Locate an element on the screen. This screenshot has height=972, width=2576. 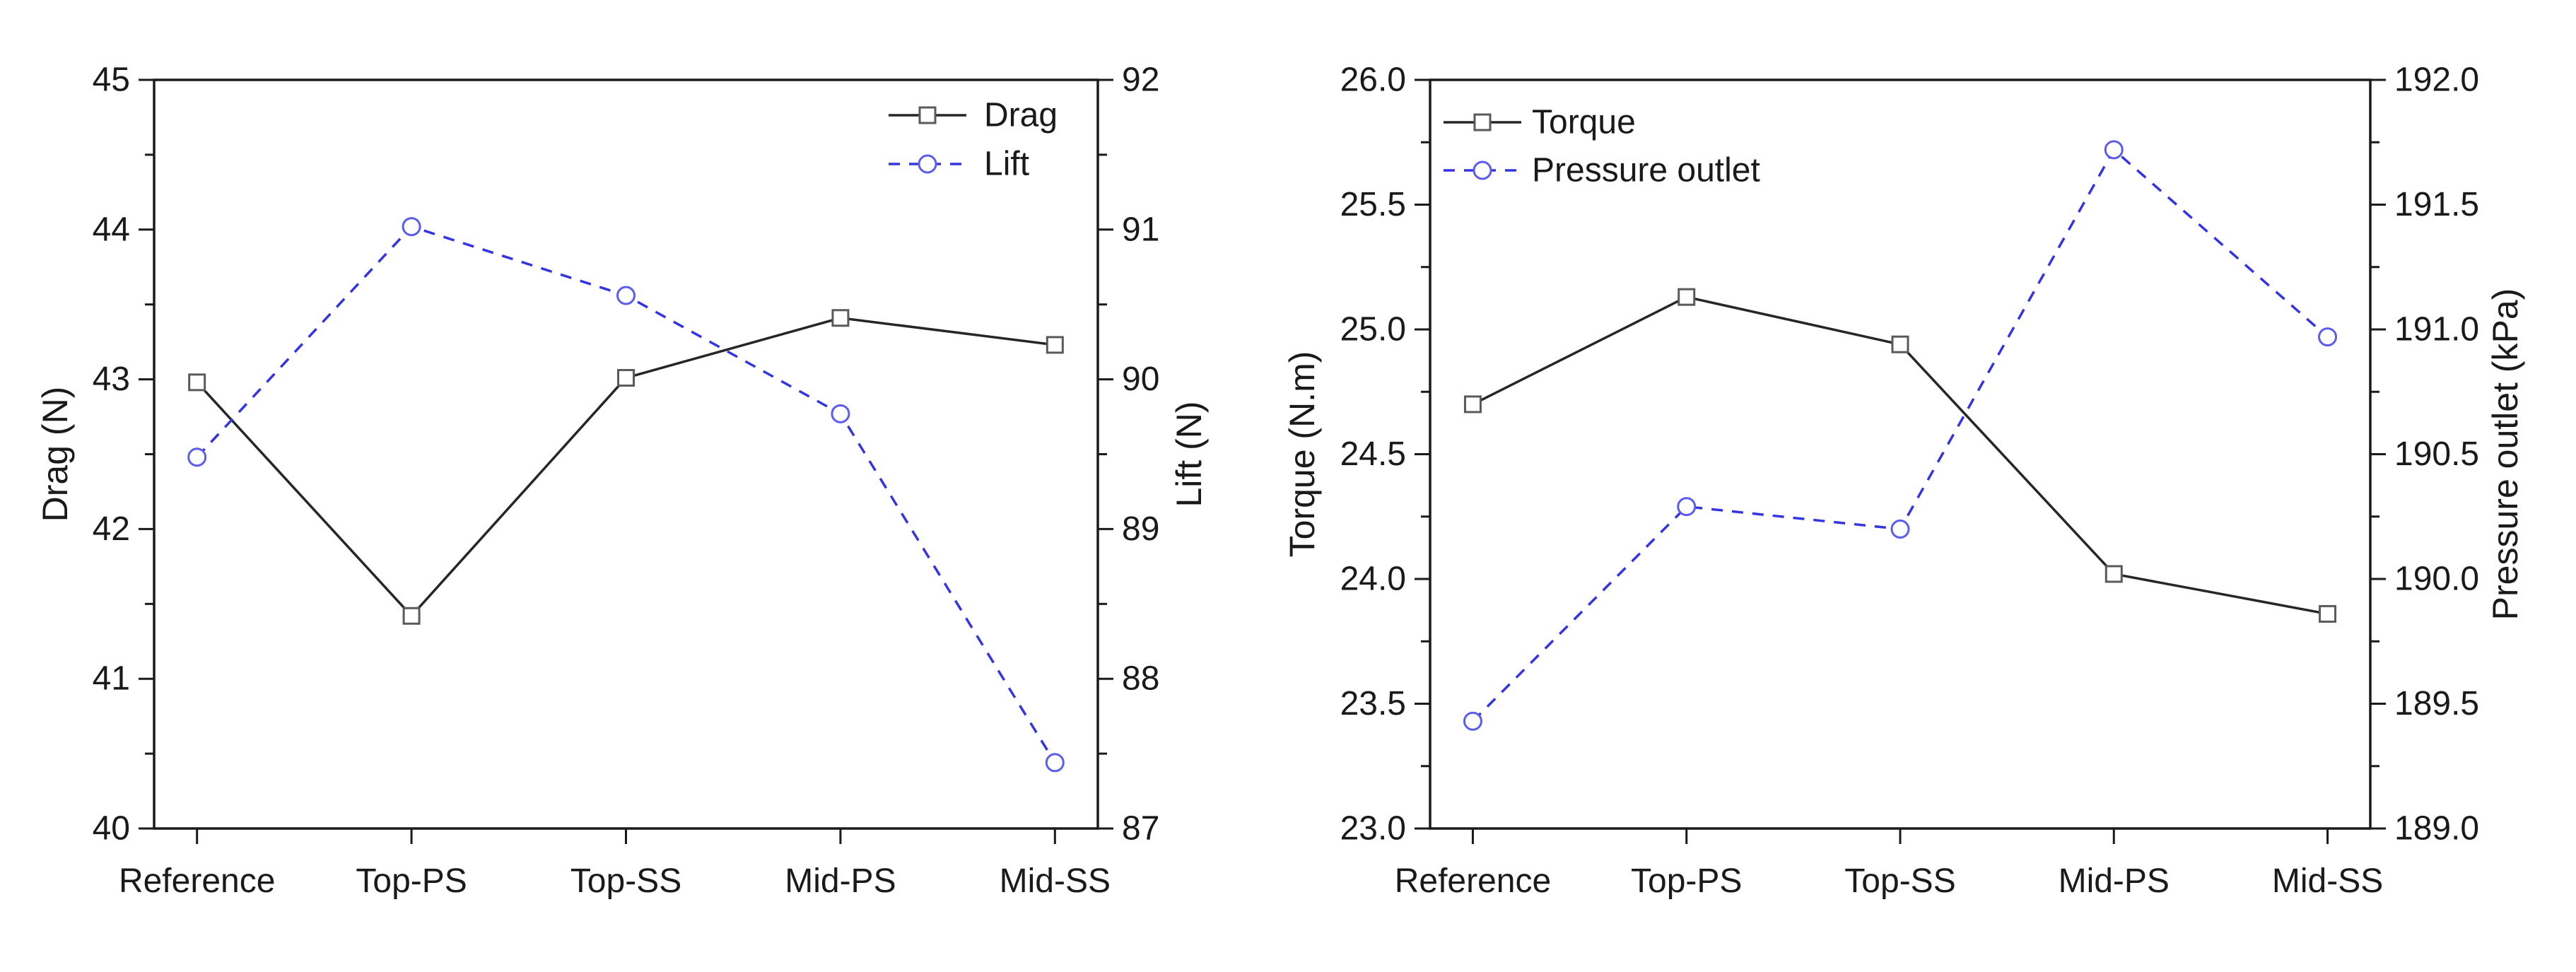
legend-label: Drag is located at coordinates (1021, 115).